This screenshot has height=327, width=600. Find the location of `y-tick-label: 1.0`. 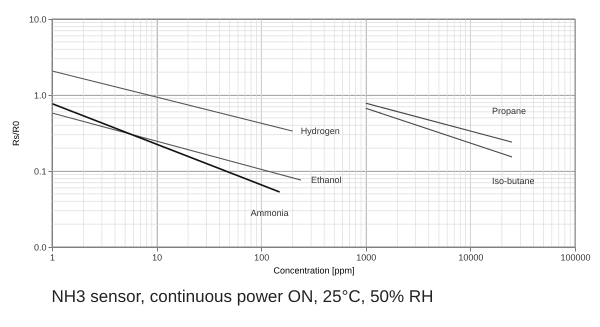

y-tick-label: 1.0 is located at coordinates (40, 95).